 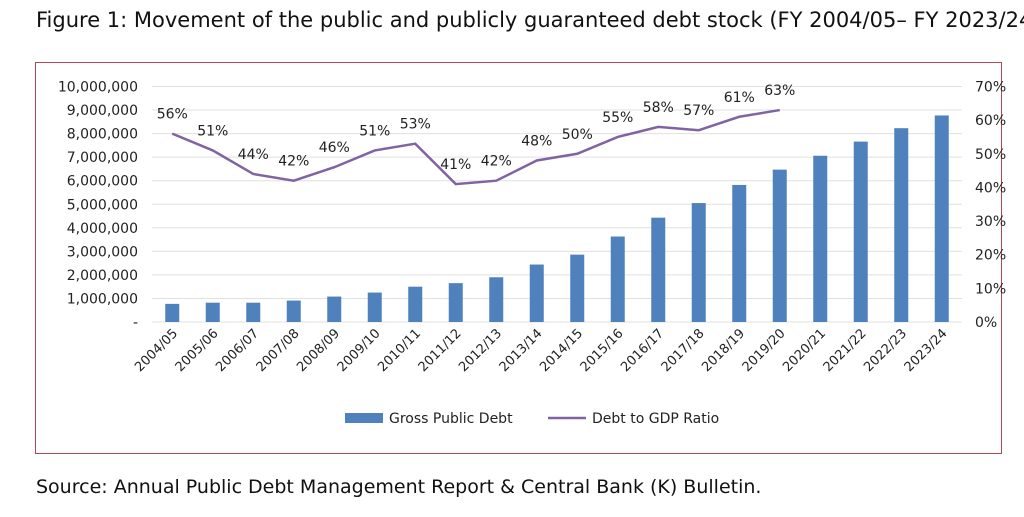 I want to click on x-tick-label: 2011/12, so click(x=440, y=350).